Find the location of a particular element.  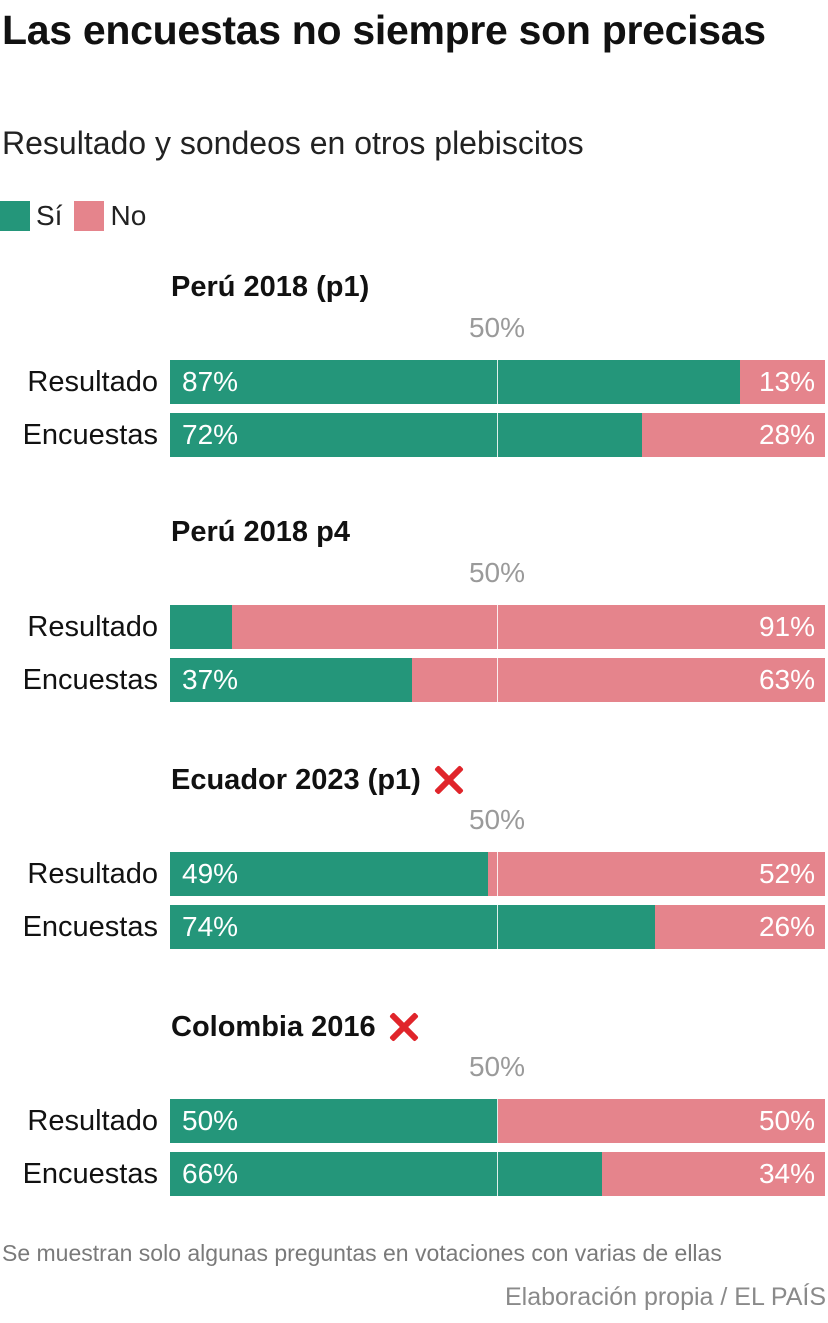

data-label-si: 72% is located at coordinates (210, 434).